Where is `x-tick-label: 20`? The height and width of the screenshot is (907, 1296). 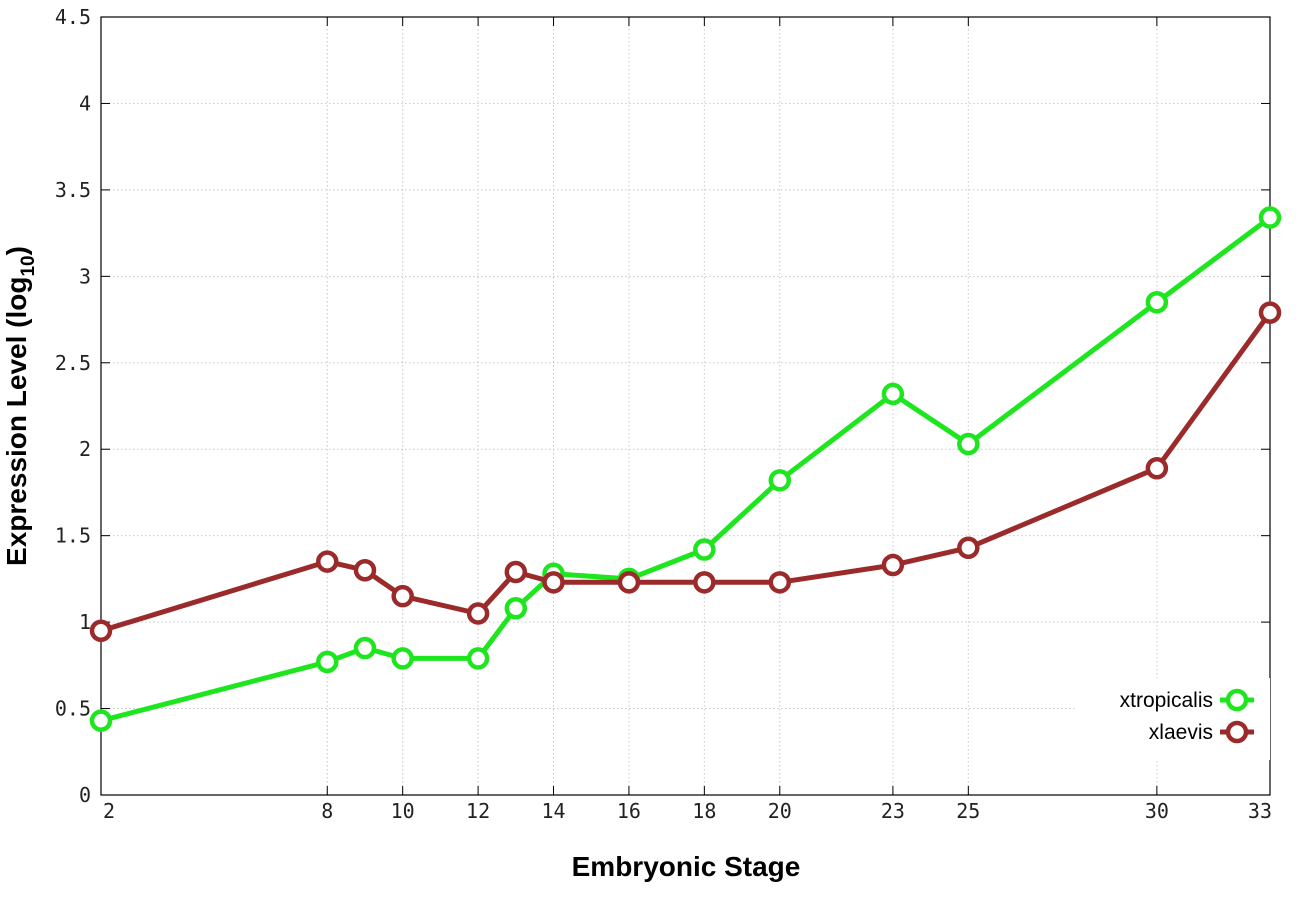 x-tick-label: 20 is located at coordinates (780, 811).